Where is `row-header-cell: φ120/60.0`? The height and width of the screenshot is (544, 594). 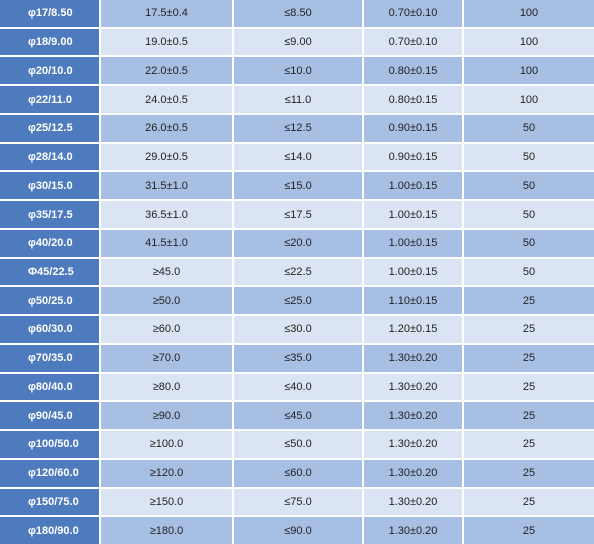
row-header-cell: φ120/60.0 is located at coordinates (49, 473).